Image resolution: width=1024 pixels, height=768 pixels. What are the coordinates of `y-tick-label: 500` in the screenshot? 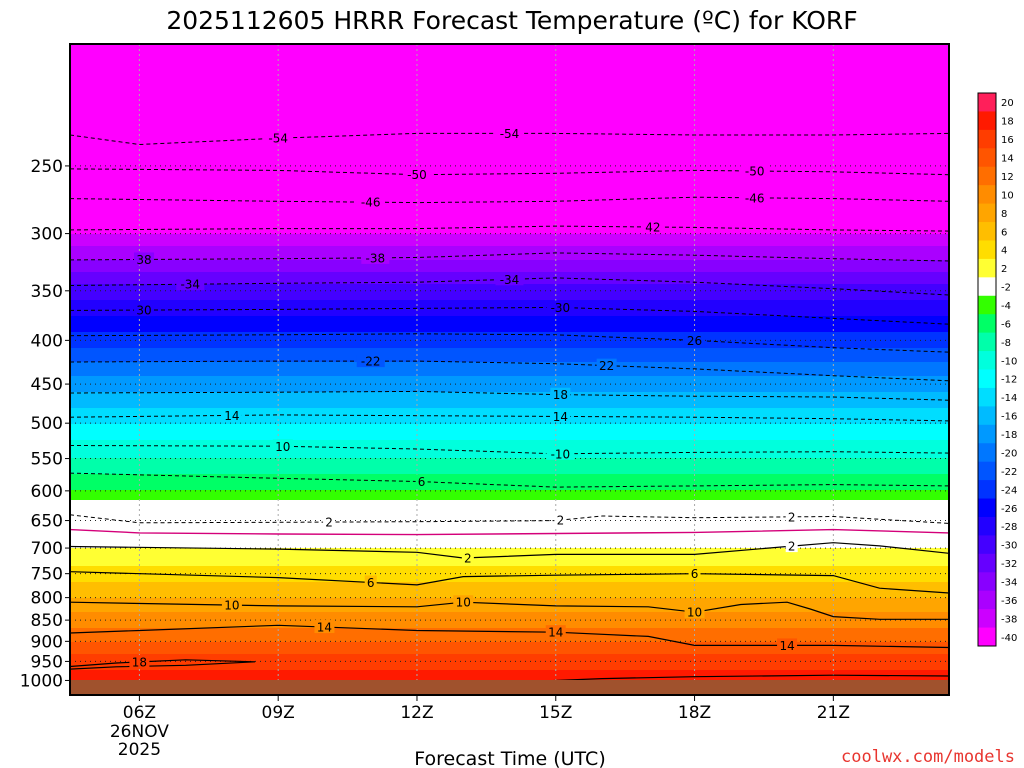 It's located at (47, 424).